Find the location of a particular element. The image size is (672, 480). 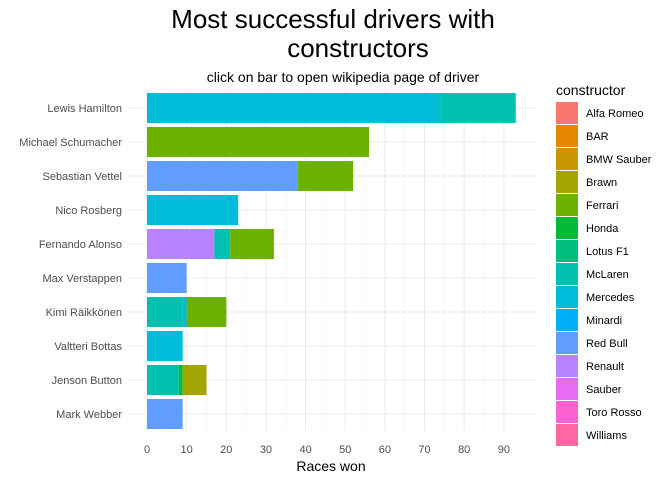

y-tick-label: Fernando Alonso is located at coordinates (80, 245).